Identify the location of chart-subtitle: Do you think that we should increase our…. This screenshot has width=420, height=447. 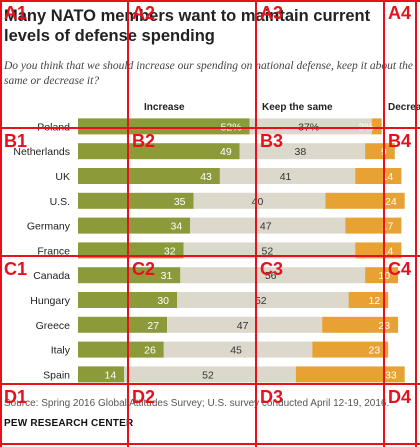
(209, 73).